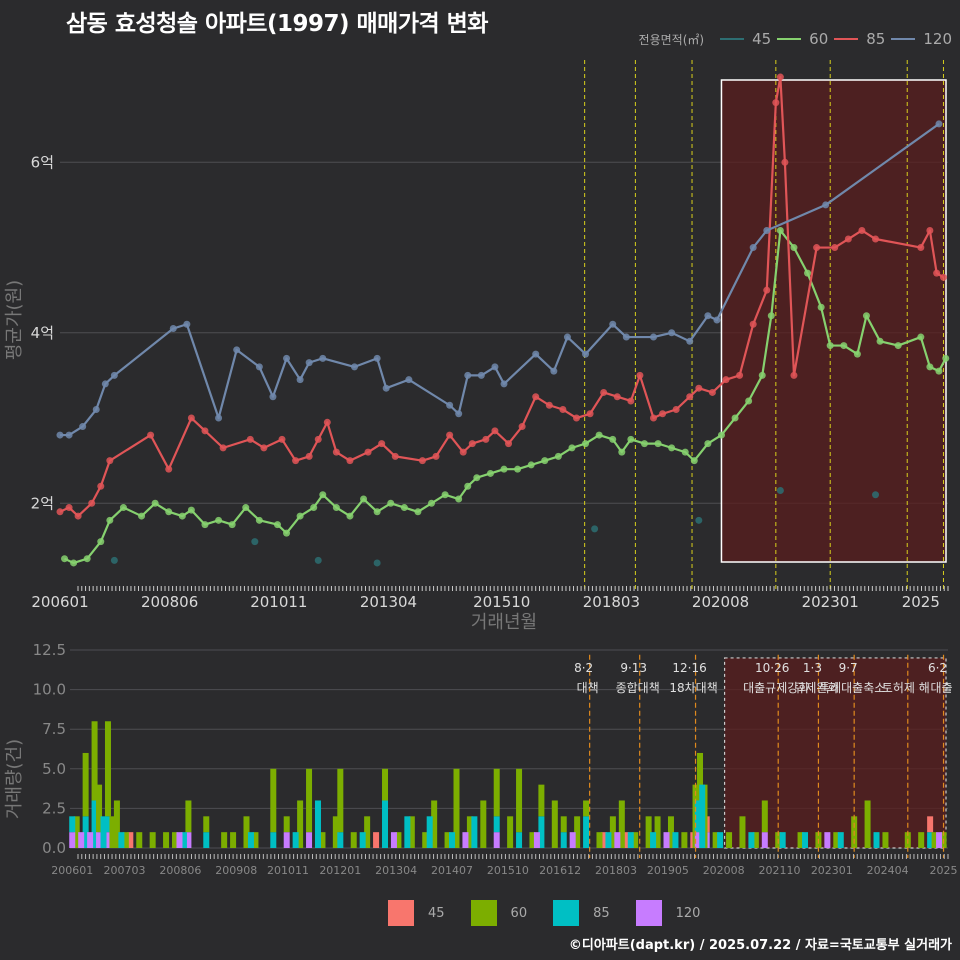 This screenshot has height=960, width=960. I want to click on legend-item-45: 45, so click(745, 39).